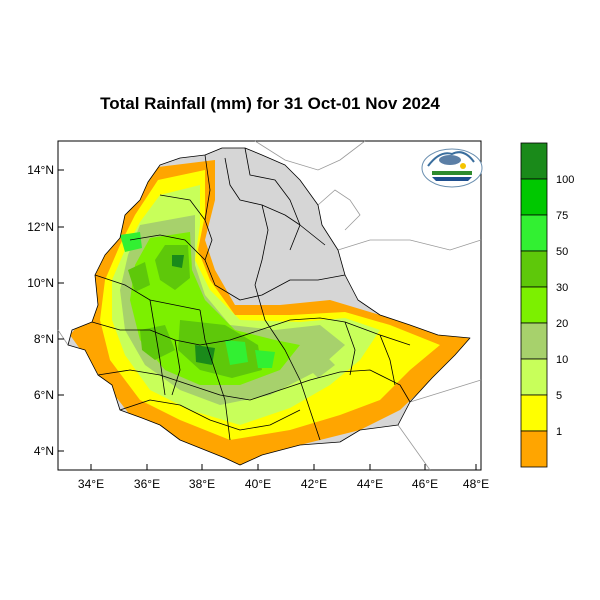  I want to click on lat-tick-label: 8°N, so click(44, 339).